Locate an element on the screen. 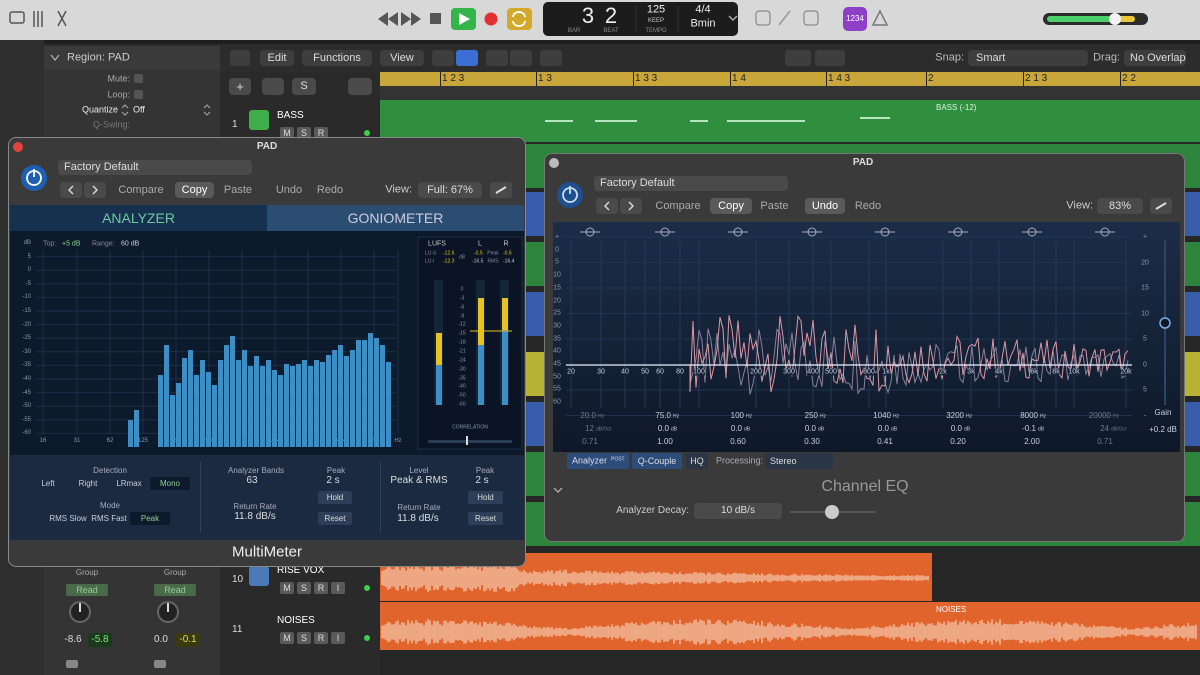 The image size is (1200, 675). analyzer-button is located at coordinates (598, 461).